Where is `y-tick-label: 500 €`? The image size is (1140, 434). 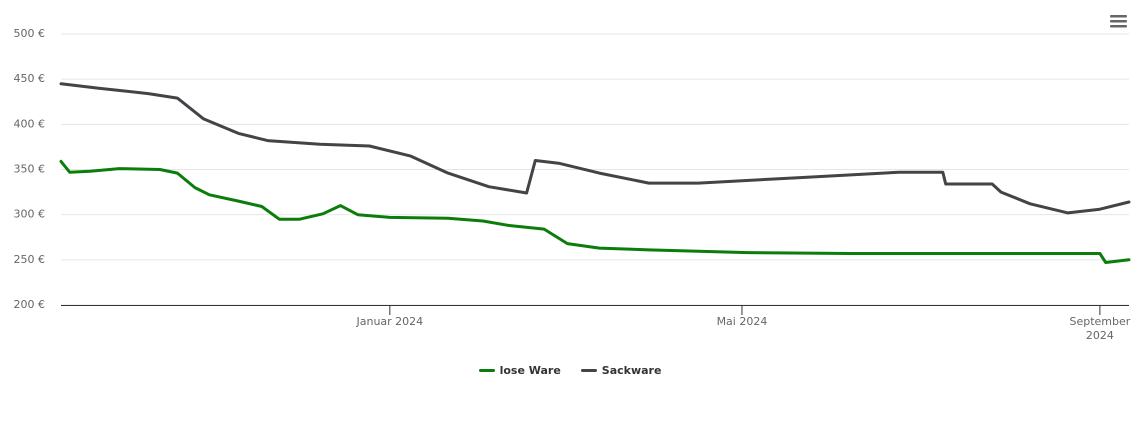 y-tick-label: 500 € is located at coordinates (30, 33).